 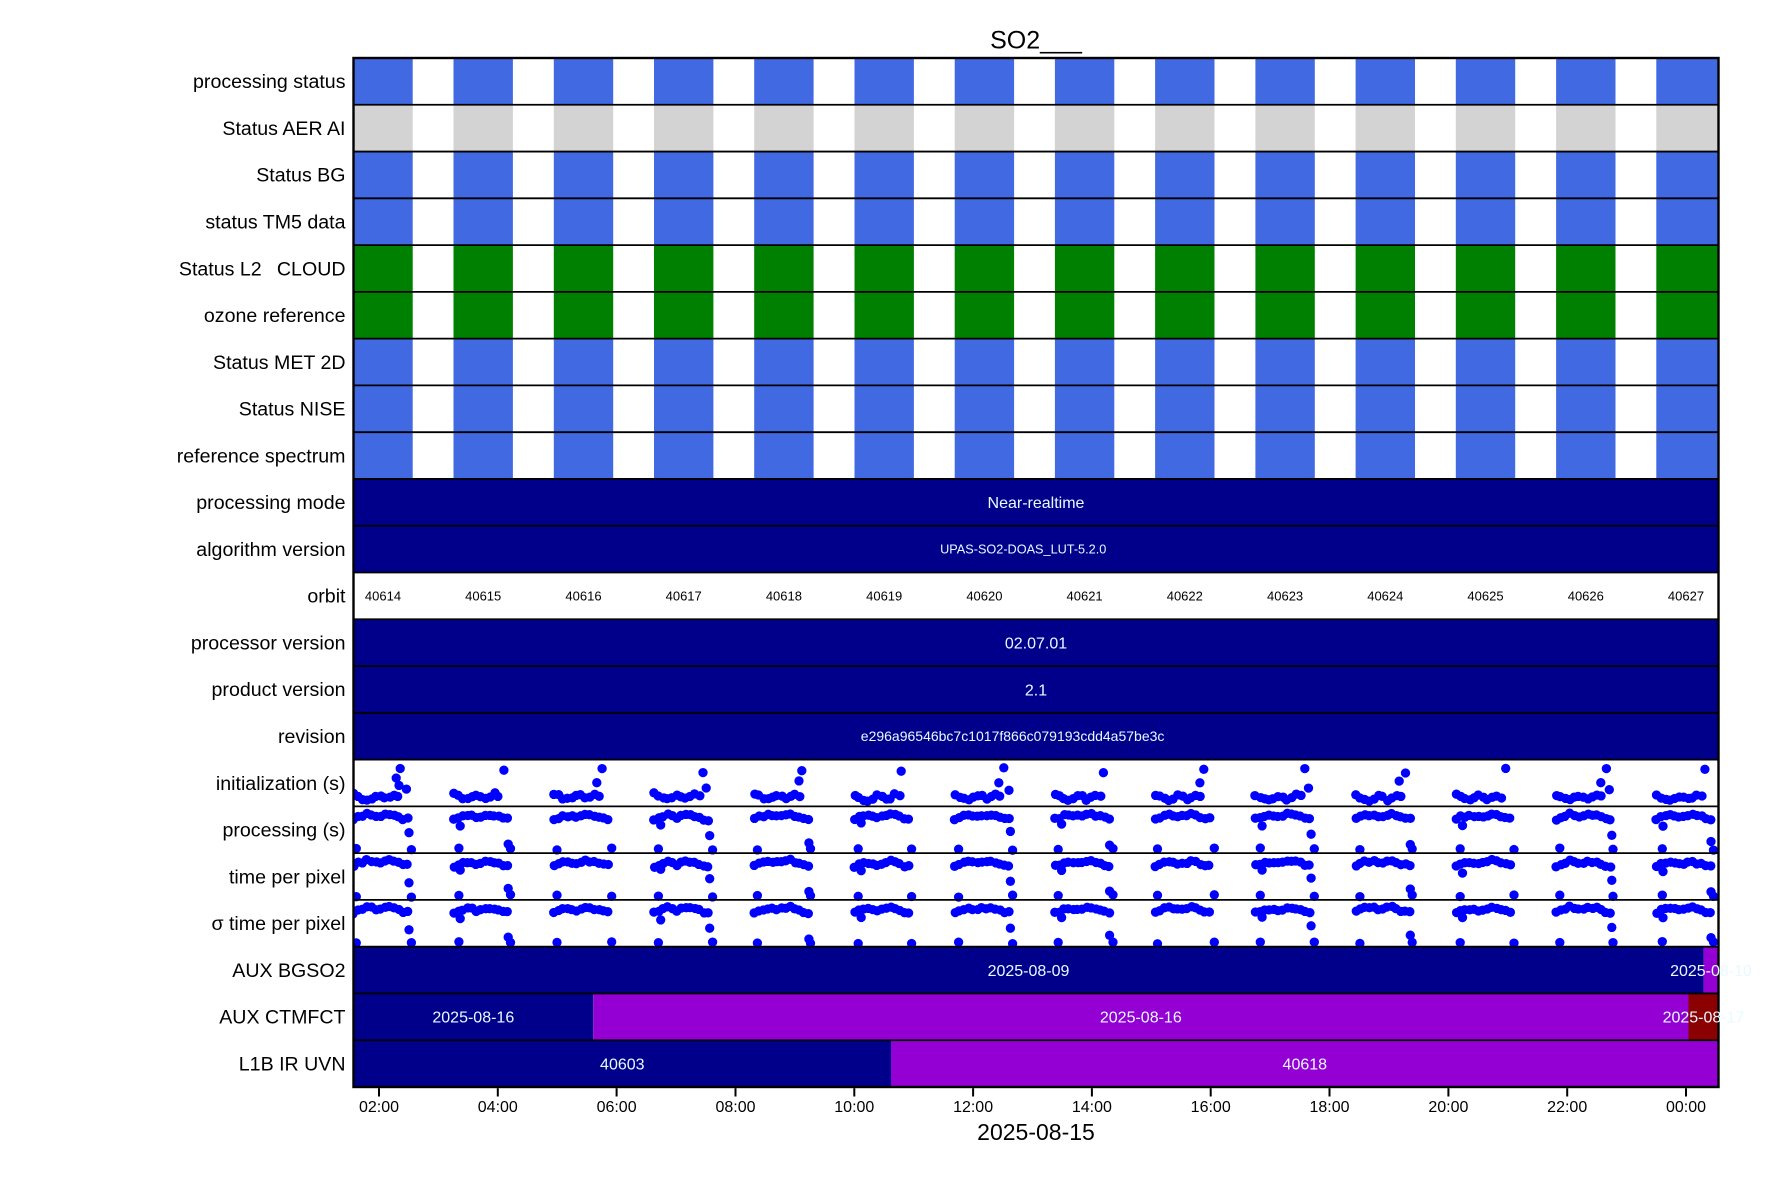 What do you see at coordinates (1036, 41) in the screenshot?
I see `svg-text: SO2___` at bounding box center [1036, 41].